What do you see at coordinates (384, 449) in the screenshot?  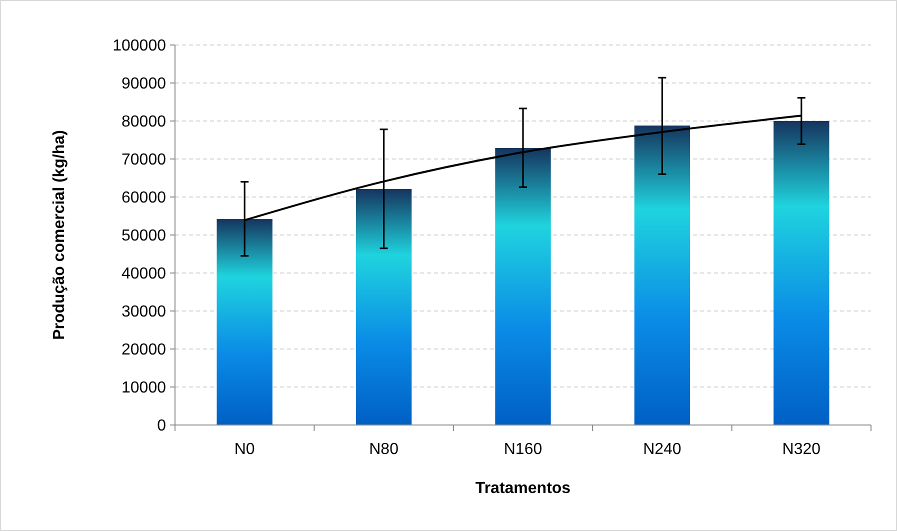 I see `x-tick-label: N80` at bounding box center [384, 449].